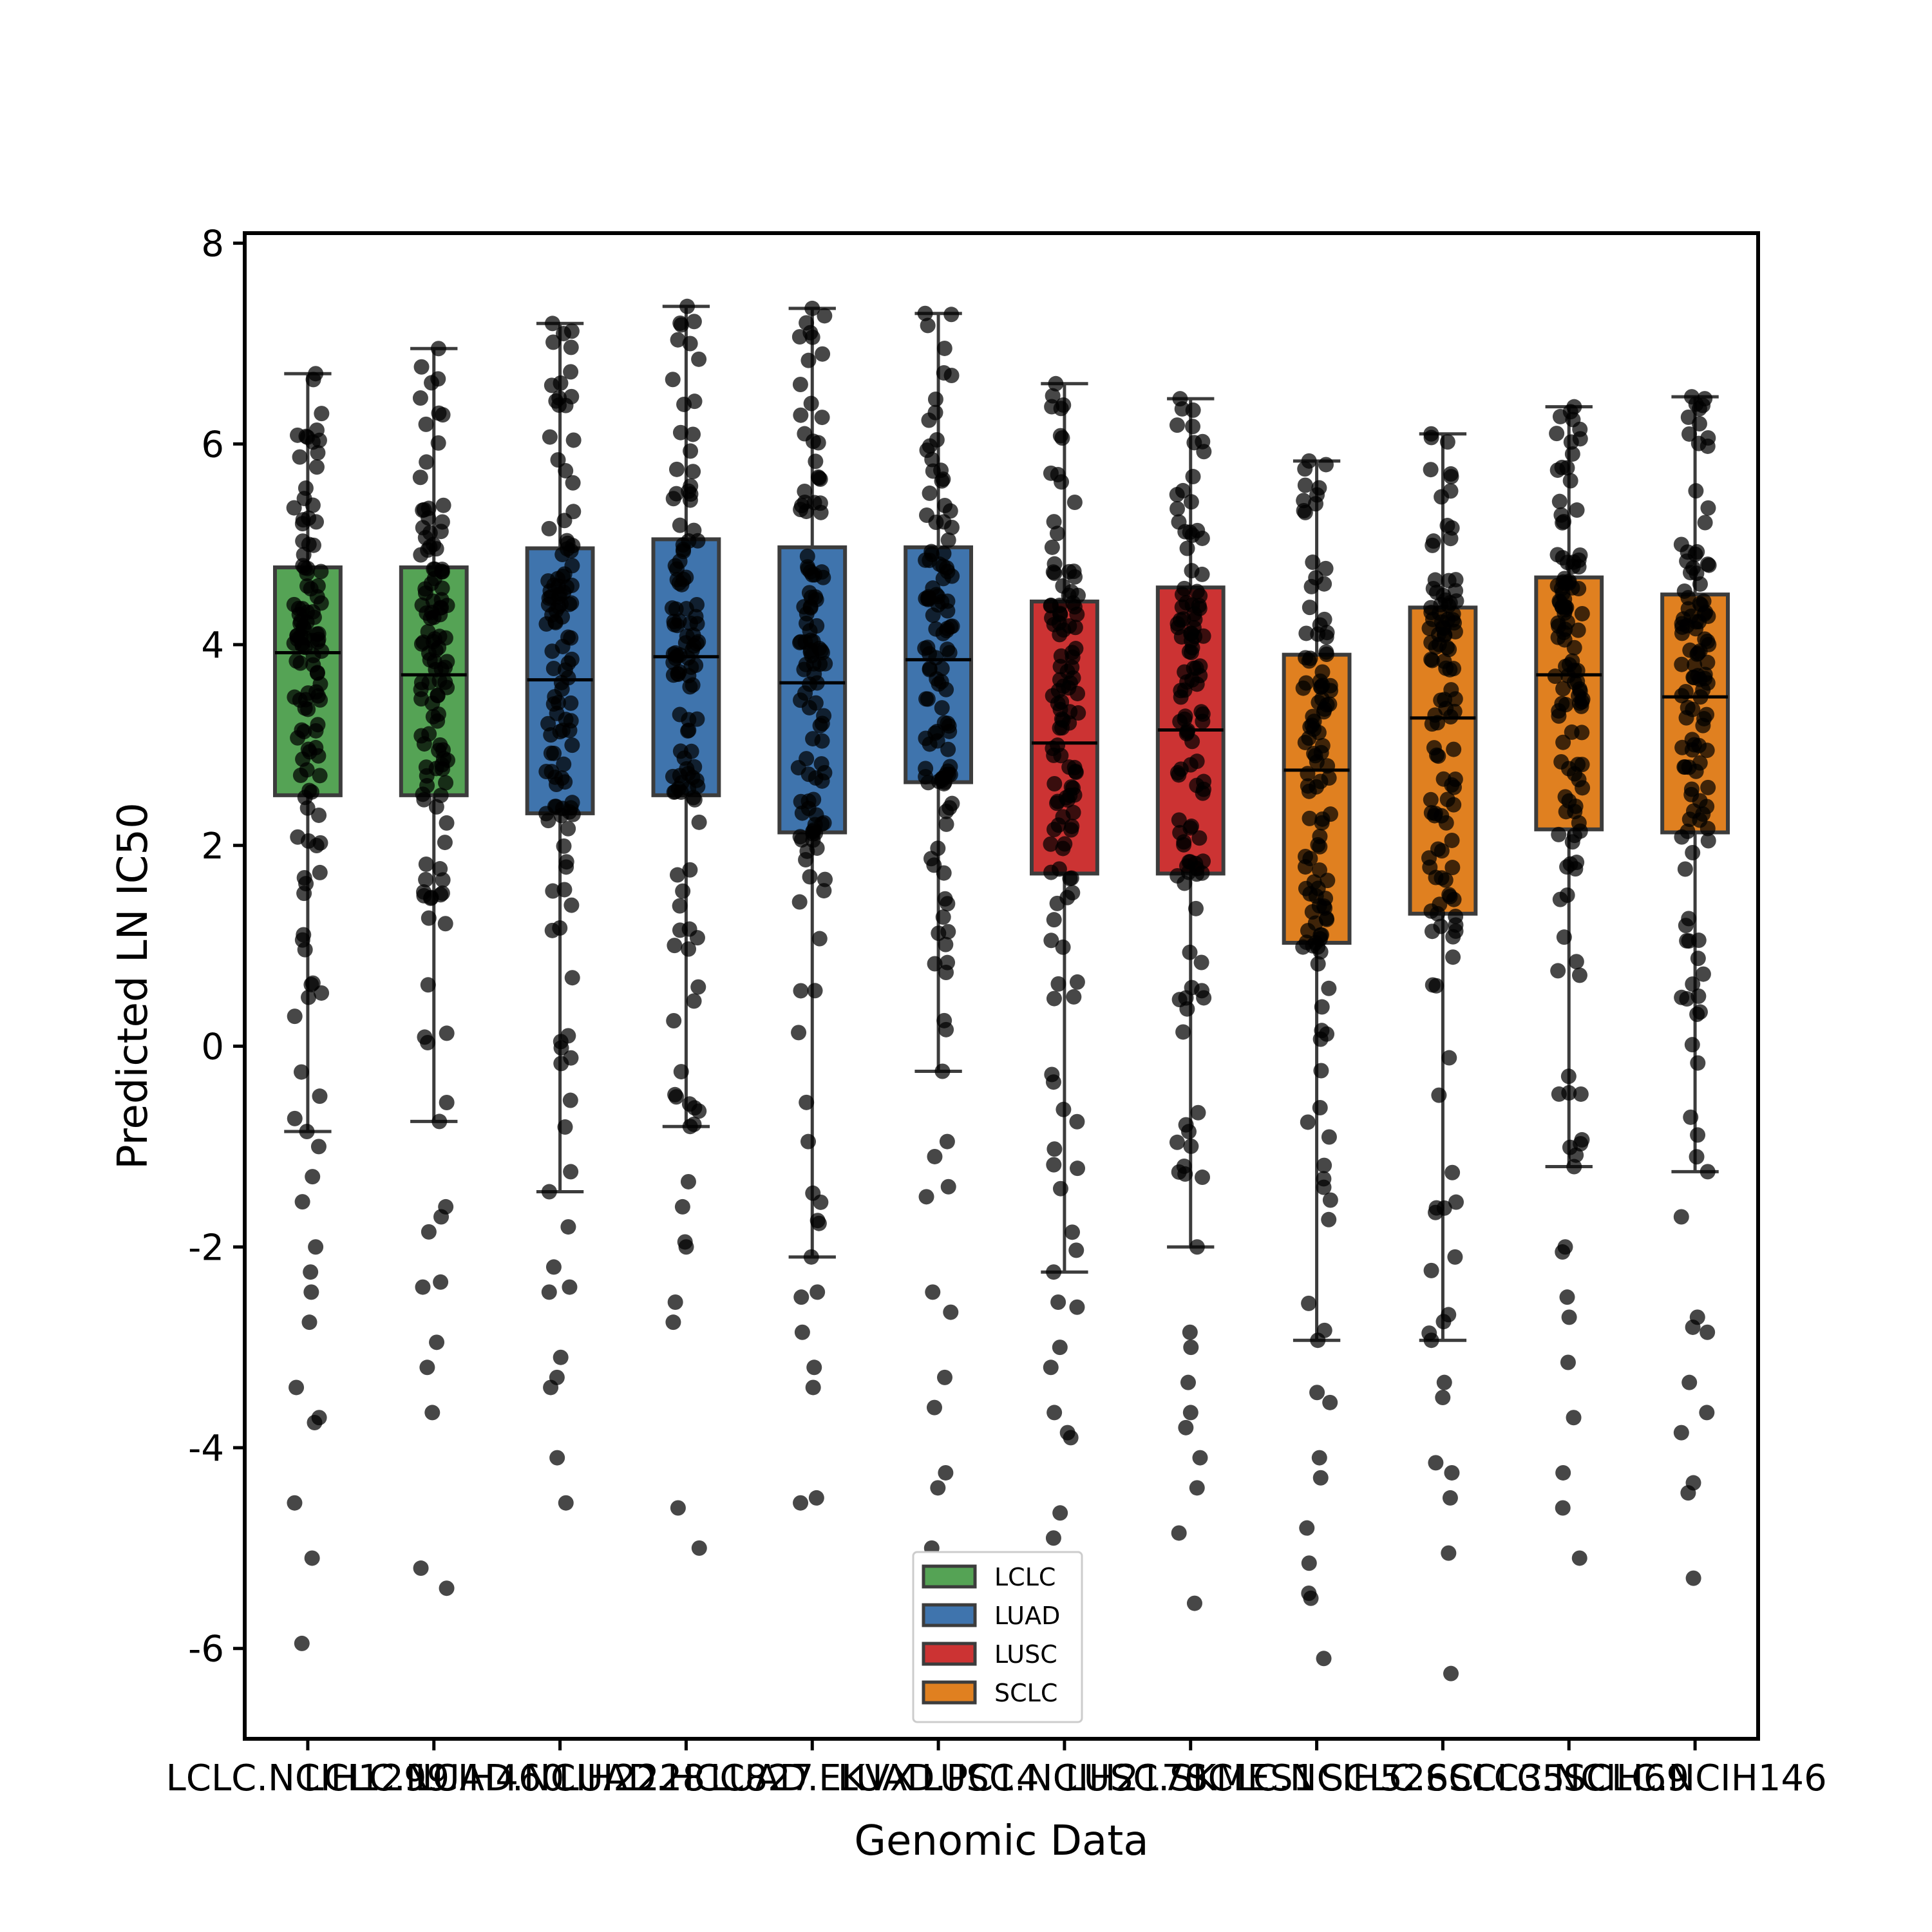 The width and height of the screenshot is (1932, 1932). I want to click on points-sclc-ncih526, so click(1317, 1060).